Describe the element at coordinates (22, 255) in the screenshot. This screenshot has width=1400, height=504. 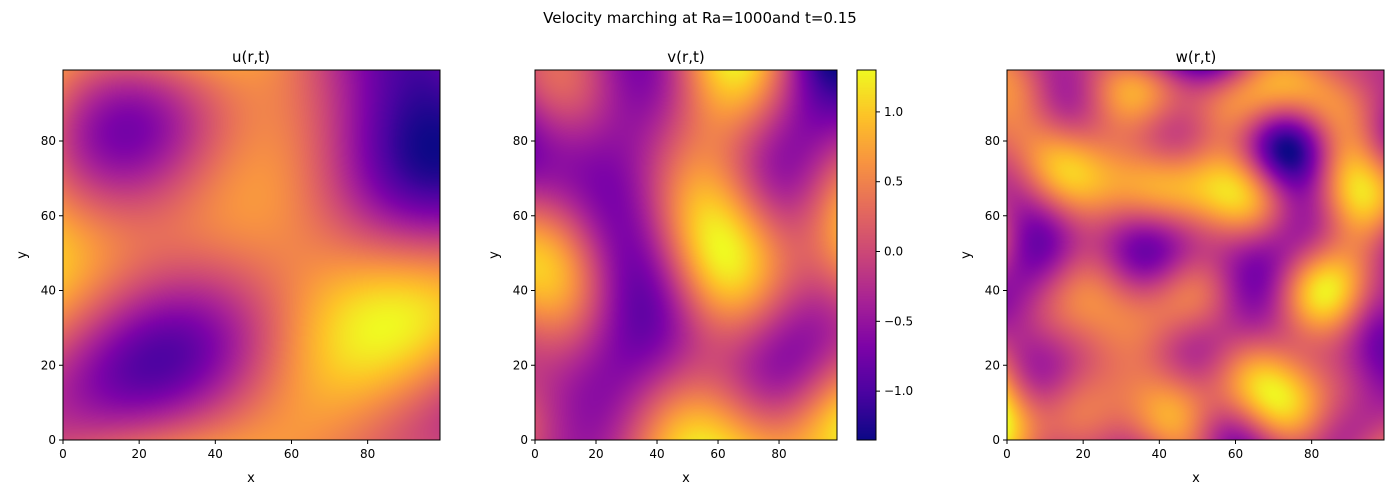
I see `panel-u-ylabel: y` at that location.